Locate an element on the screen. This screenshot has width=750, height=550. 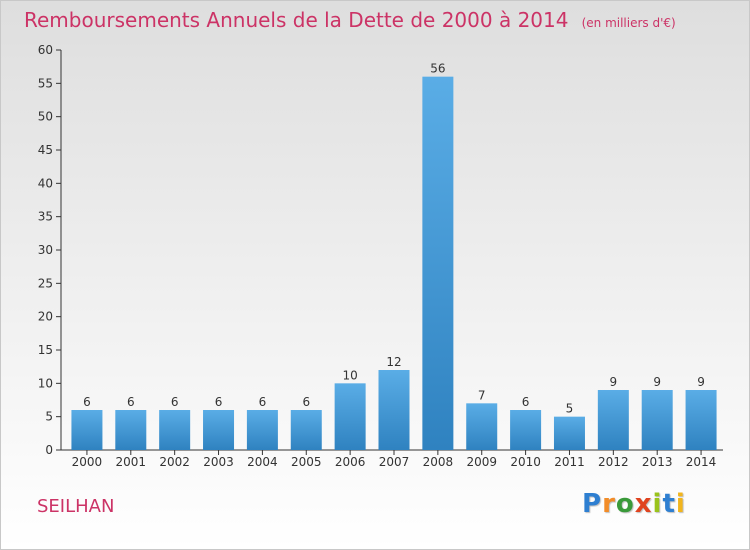
y-tick-label: 45 is located at coordinates (45, 150).